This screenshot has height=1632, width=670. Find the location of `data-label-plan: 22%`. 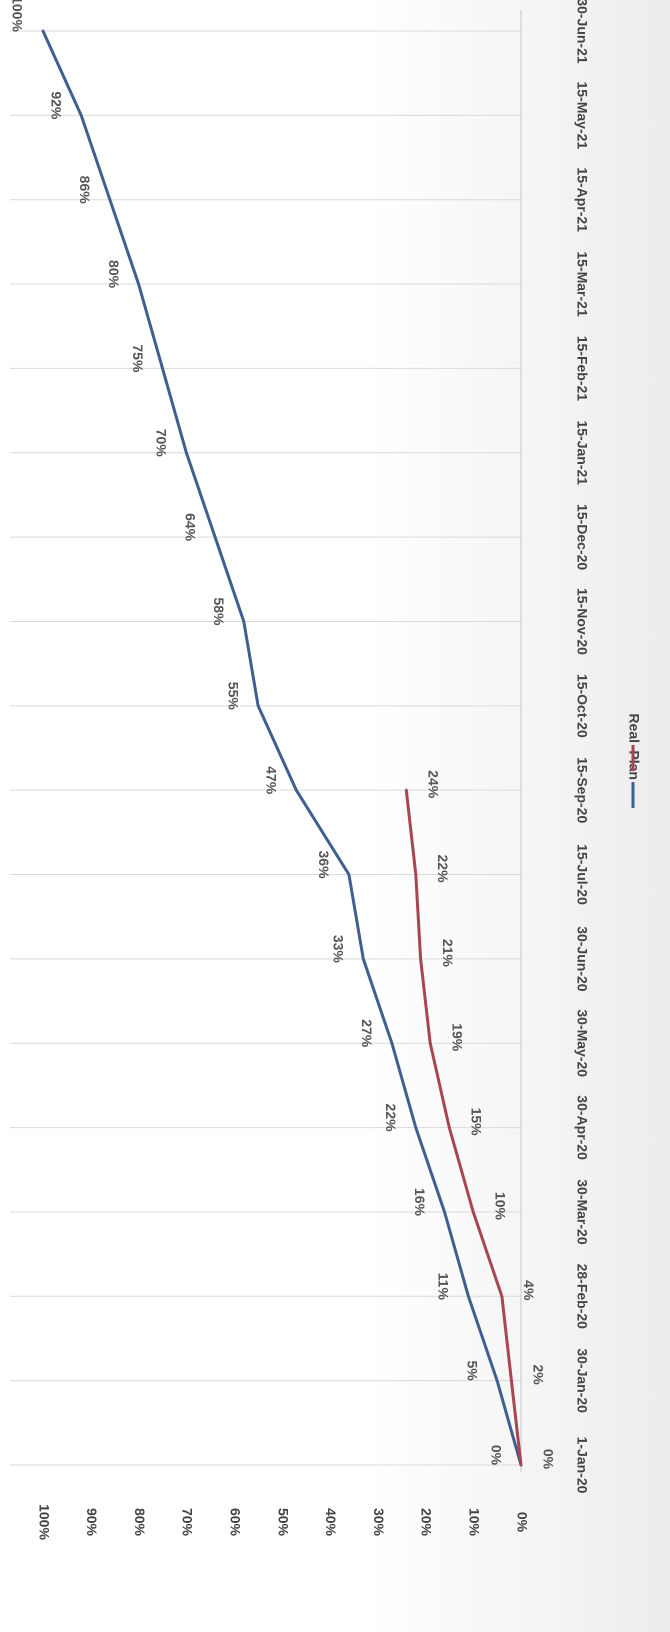

data-label-plan: 22% is located at coordinates (391, 1118).